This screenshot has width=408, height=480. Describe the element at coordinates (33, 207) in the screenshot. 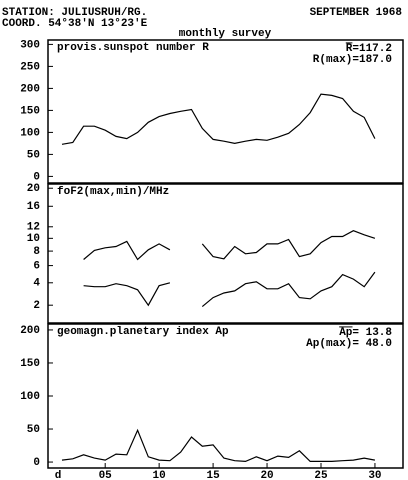

I see `y-tick-label: 16` at that location.